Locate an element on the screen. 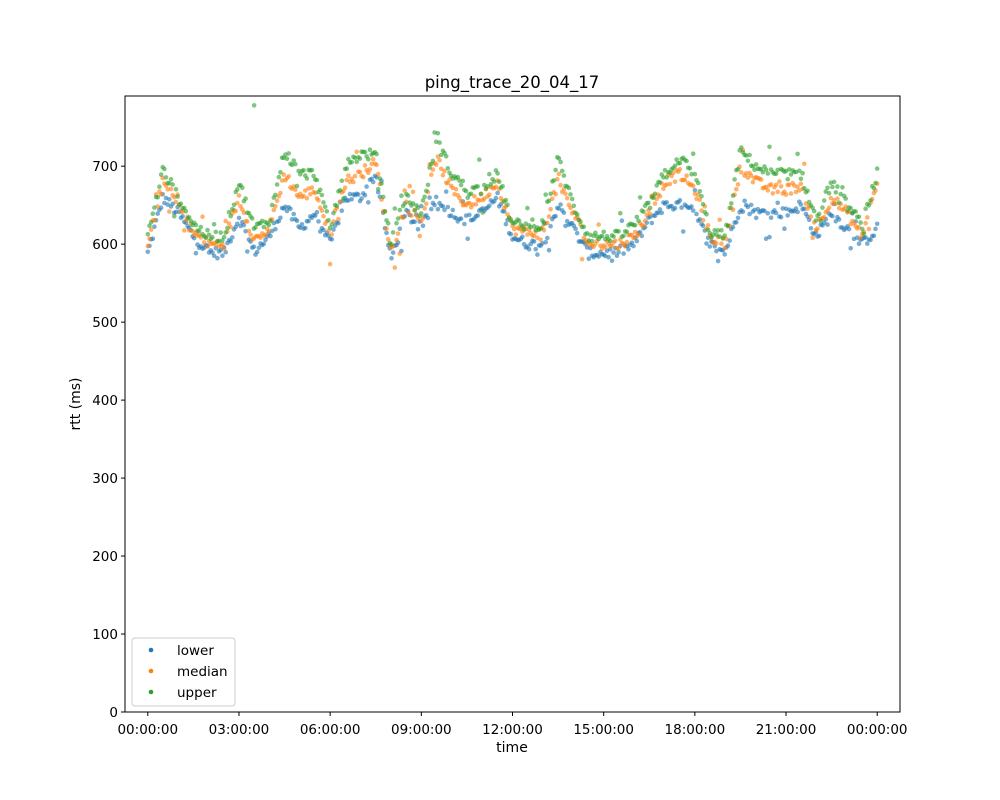 The image size is (1000, 800). x-tick-label: 09:00:00 is located at coordinates (421, 730).